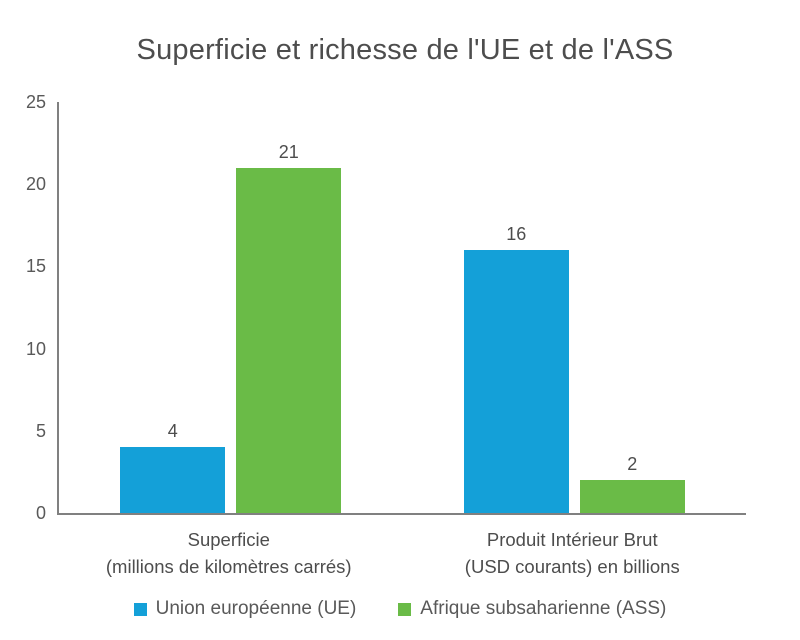 Image resolution: width=800 pixels, height=640 pixels. What do you see at coordinates (35, 266) in the screenshot?
I see `y-axis-tick-label: 15` at bounding box center [35, 266].